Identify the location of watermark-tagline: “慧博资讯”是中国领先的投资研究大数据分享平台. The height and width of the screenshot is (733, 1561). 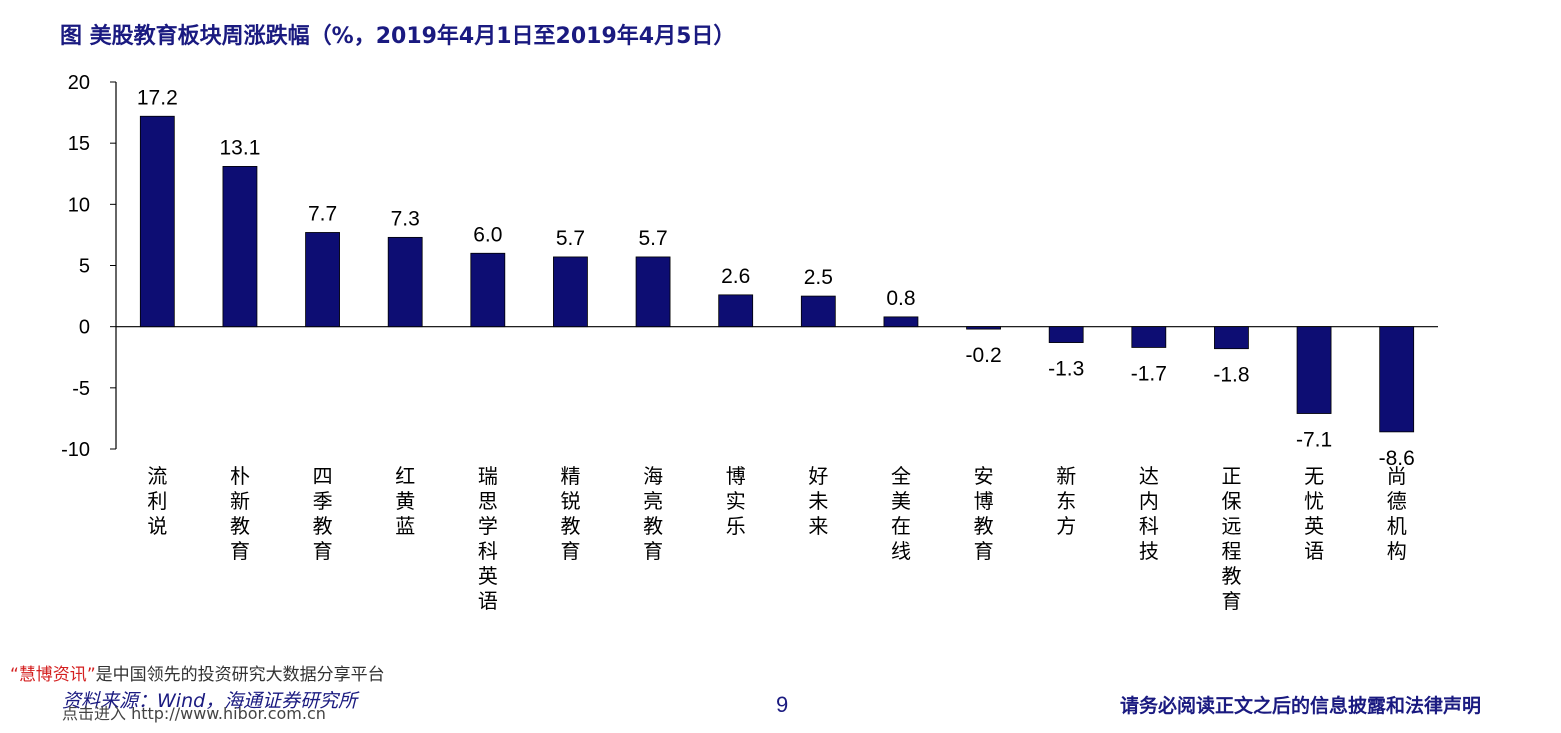
(197, 672).